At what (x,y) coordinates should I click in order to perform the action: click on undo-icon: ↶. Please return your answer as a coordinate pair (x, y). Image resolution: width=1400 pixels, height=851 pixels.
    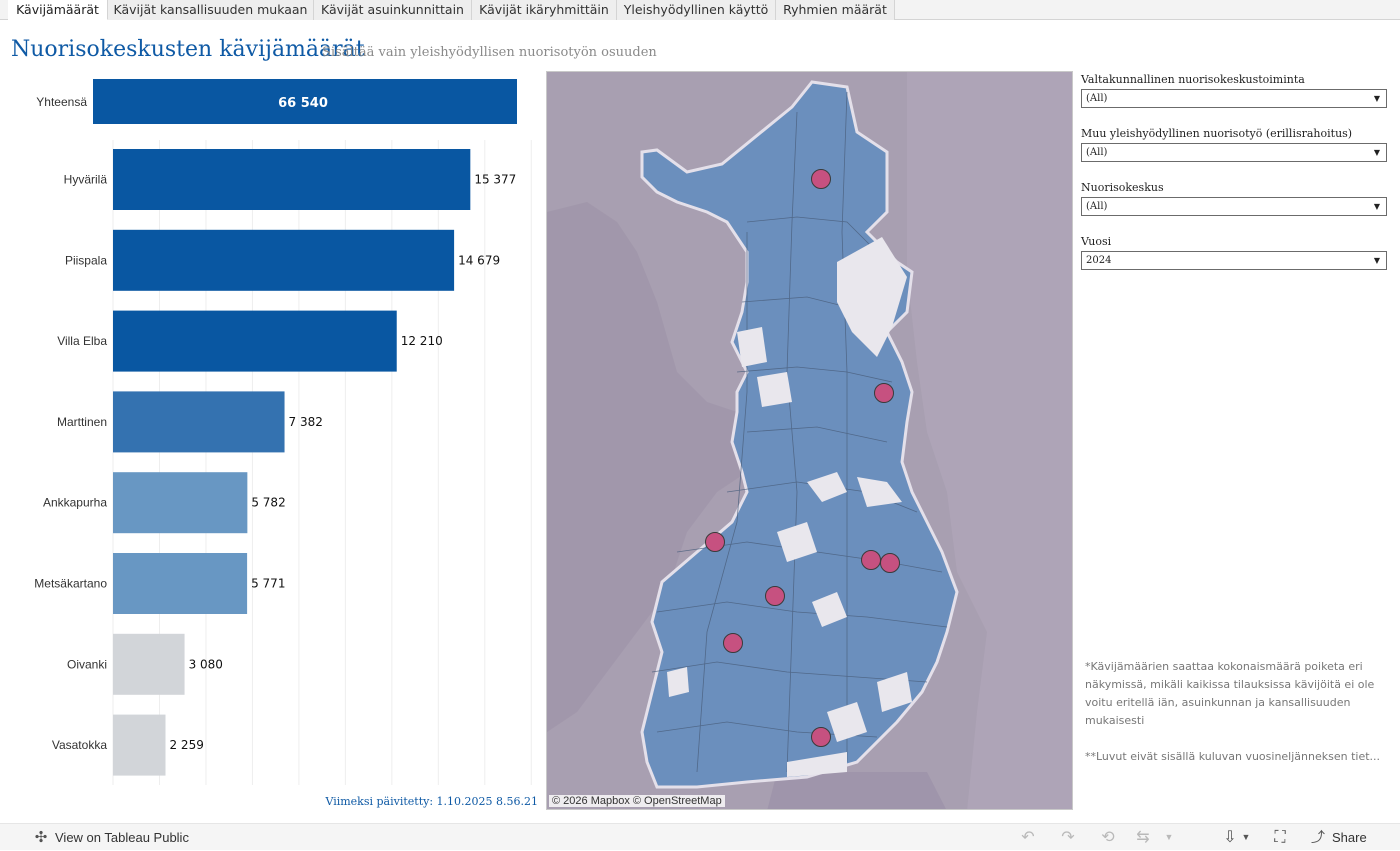
    Looking at the image, I should click on (1028, 837).